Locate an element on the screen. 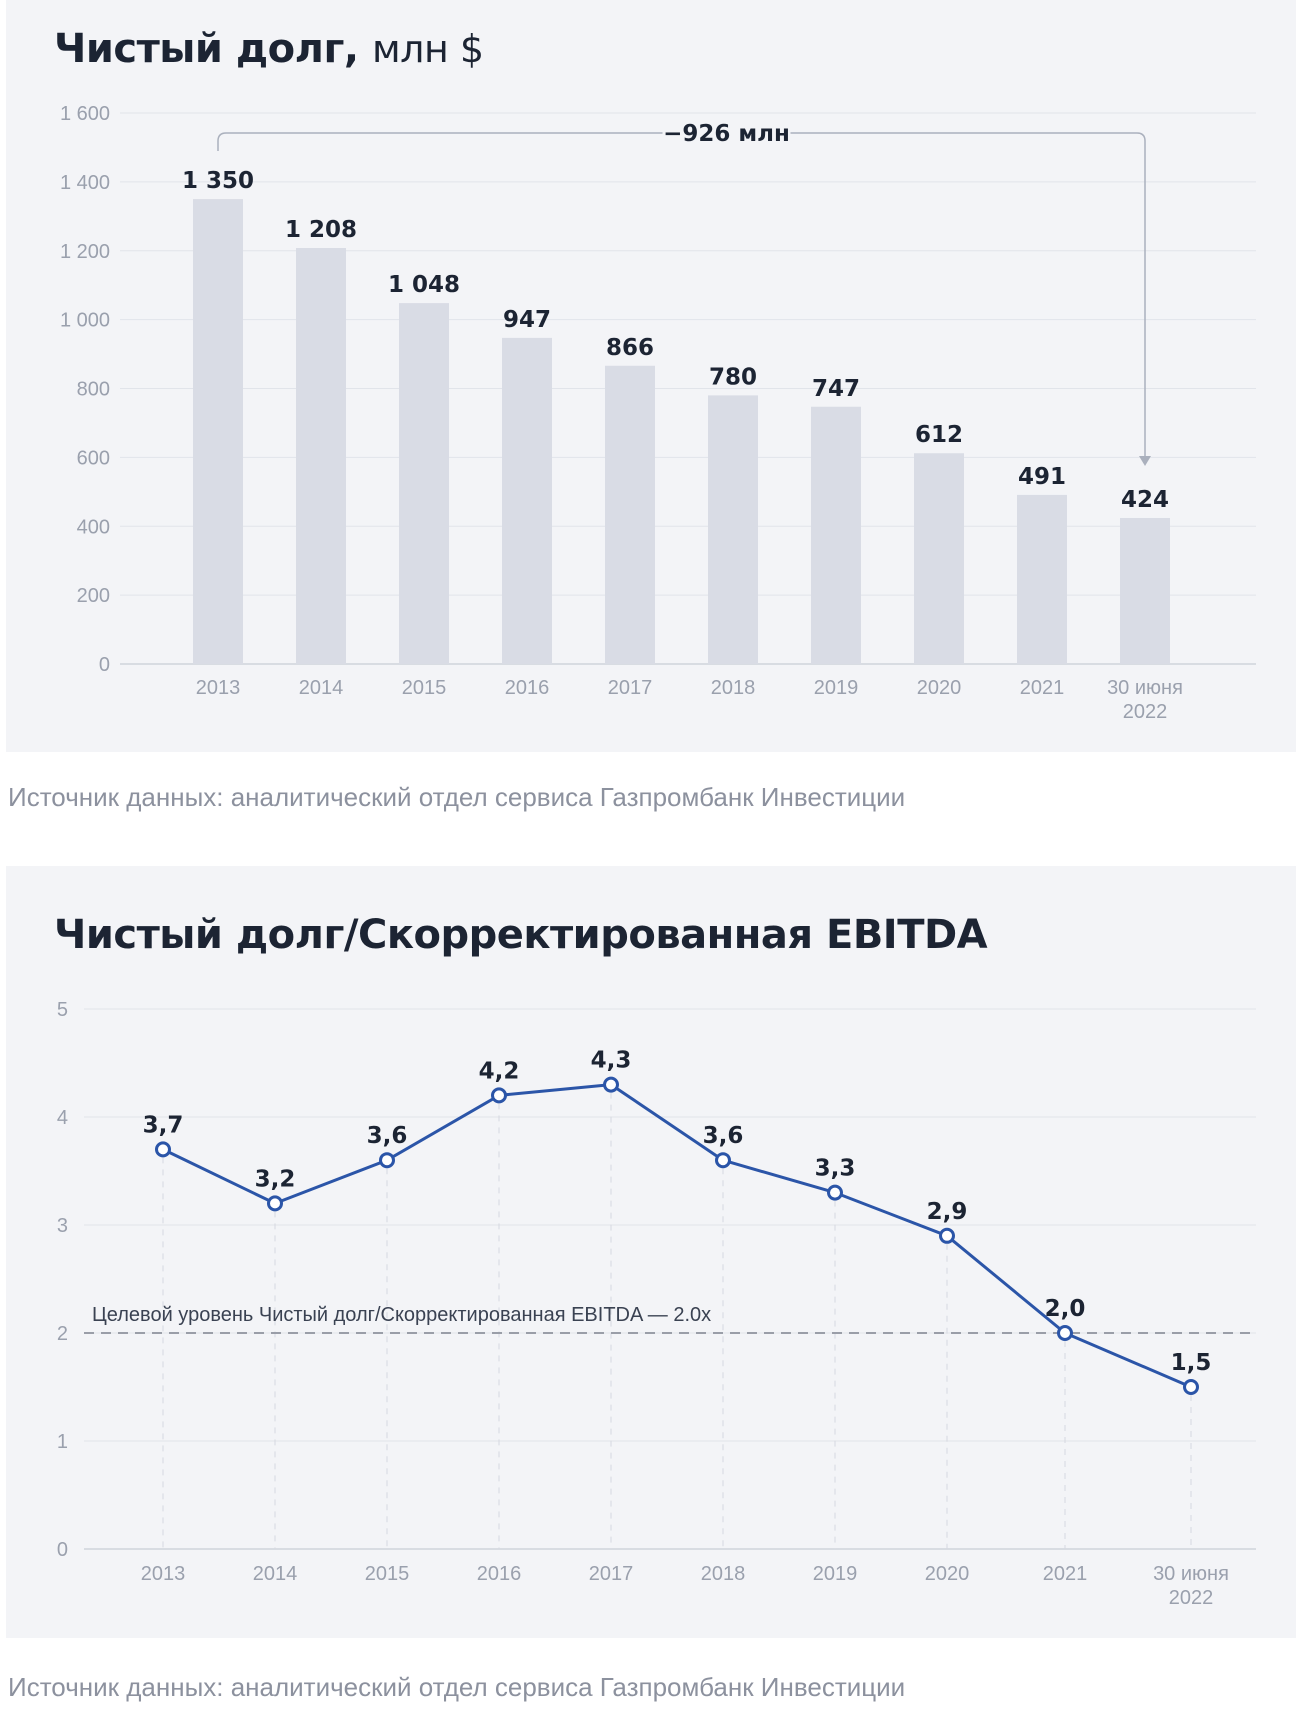 The width and height of the screenshot is (1303, 1734). y-tick-label: 5 is located at coordinates (62, 1010).